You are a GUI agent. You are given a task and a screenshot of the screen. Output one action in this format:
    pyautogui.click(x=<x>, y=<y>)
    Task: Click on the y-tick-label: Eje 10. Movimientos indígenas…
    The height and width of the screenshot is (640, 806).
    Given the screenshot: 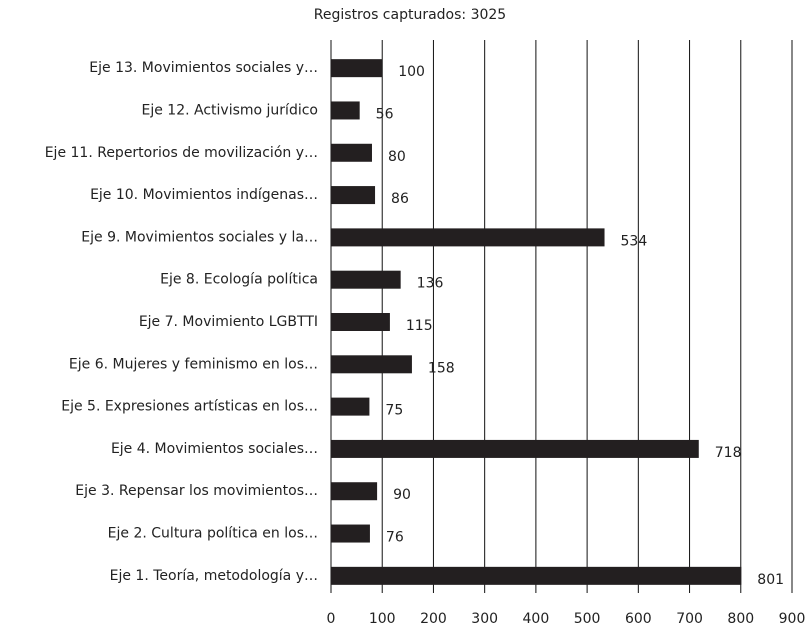 What is the action you would take?
    pyautogui.click(x=204, y=195)
    